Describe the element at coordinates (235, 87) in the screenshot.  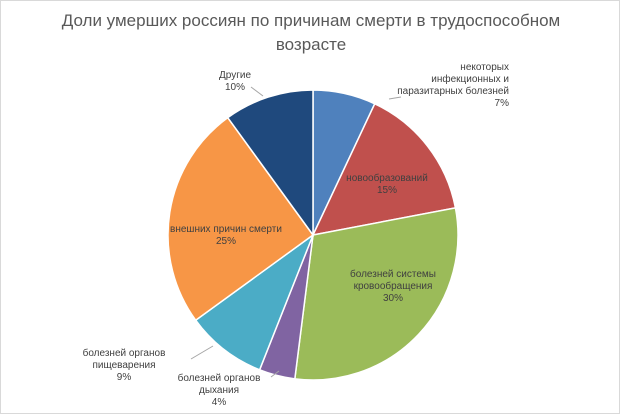
I see `slice-value-7: 10%` at that location.